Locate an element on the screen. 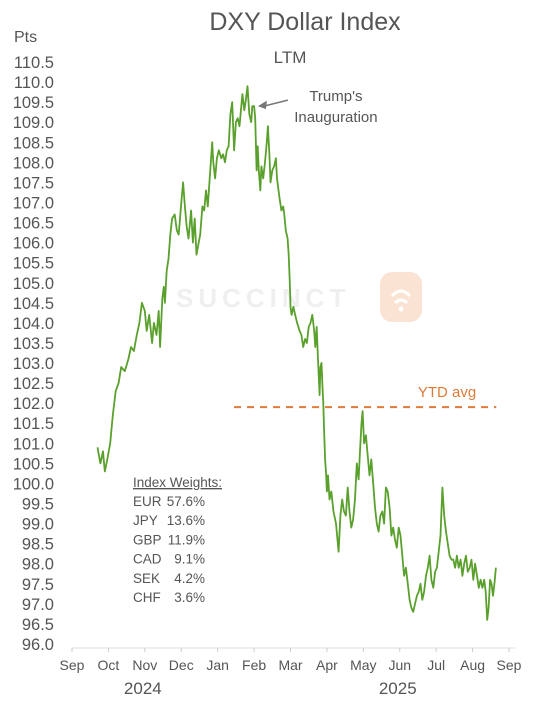  reference-lines: YTD avg is located at coordinates (365, 396).